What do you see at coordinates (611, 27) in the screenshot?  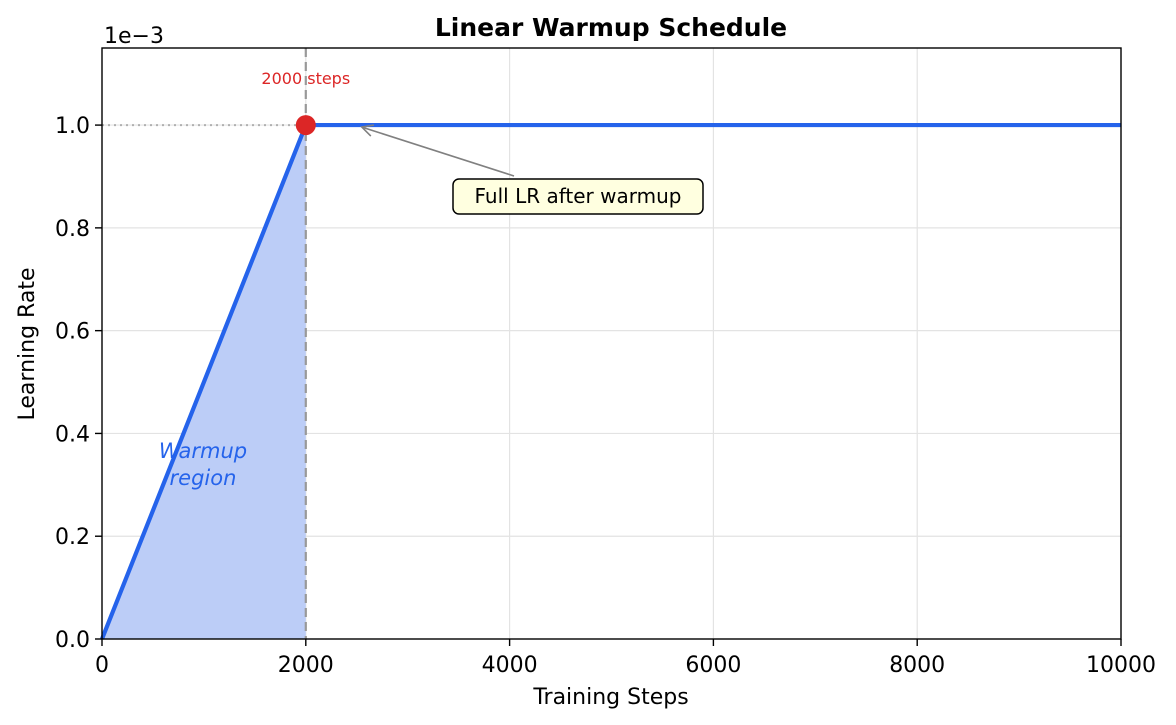 I see `chart-title: Linear Warmup Schedule` at bounding box center [611, 27].